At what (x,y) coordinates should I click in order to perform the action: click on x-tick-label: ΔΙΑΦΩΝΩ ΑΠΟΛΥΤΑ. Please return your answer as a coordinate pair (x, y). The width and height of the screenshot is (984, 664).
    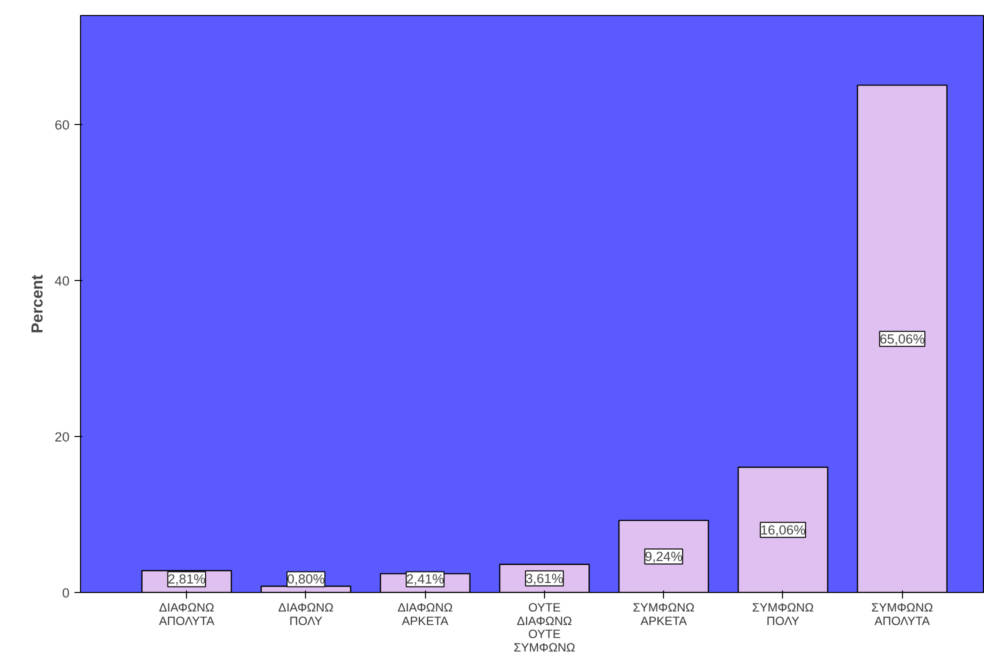
    Looking at the image, I should click on (186, 614).